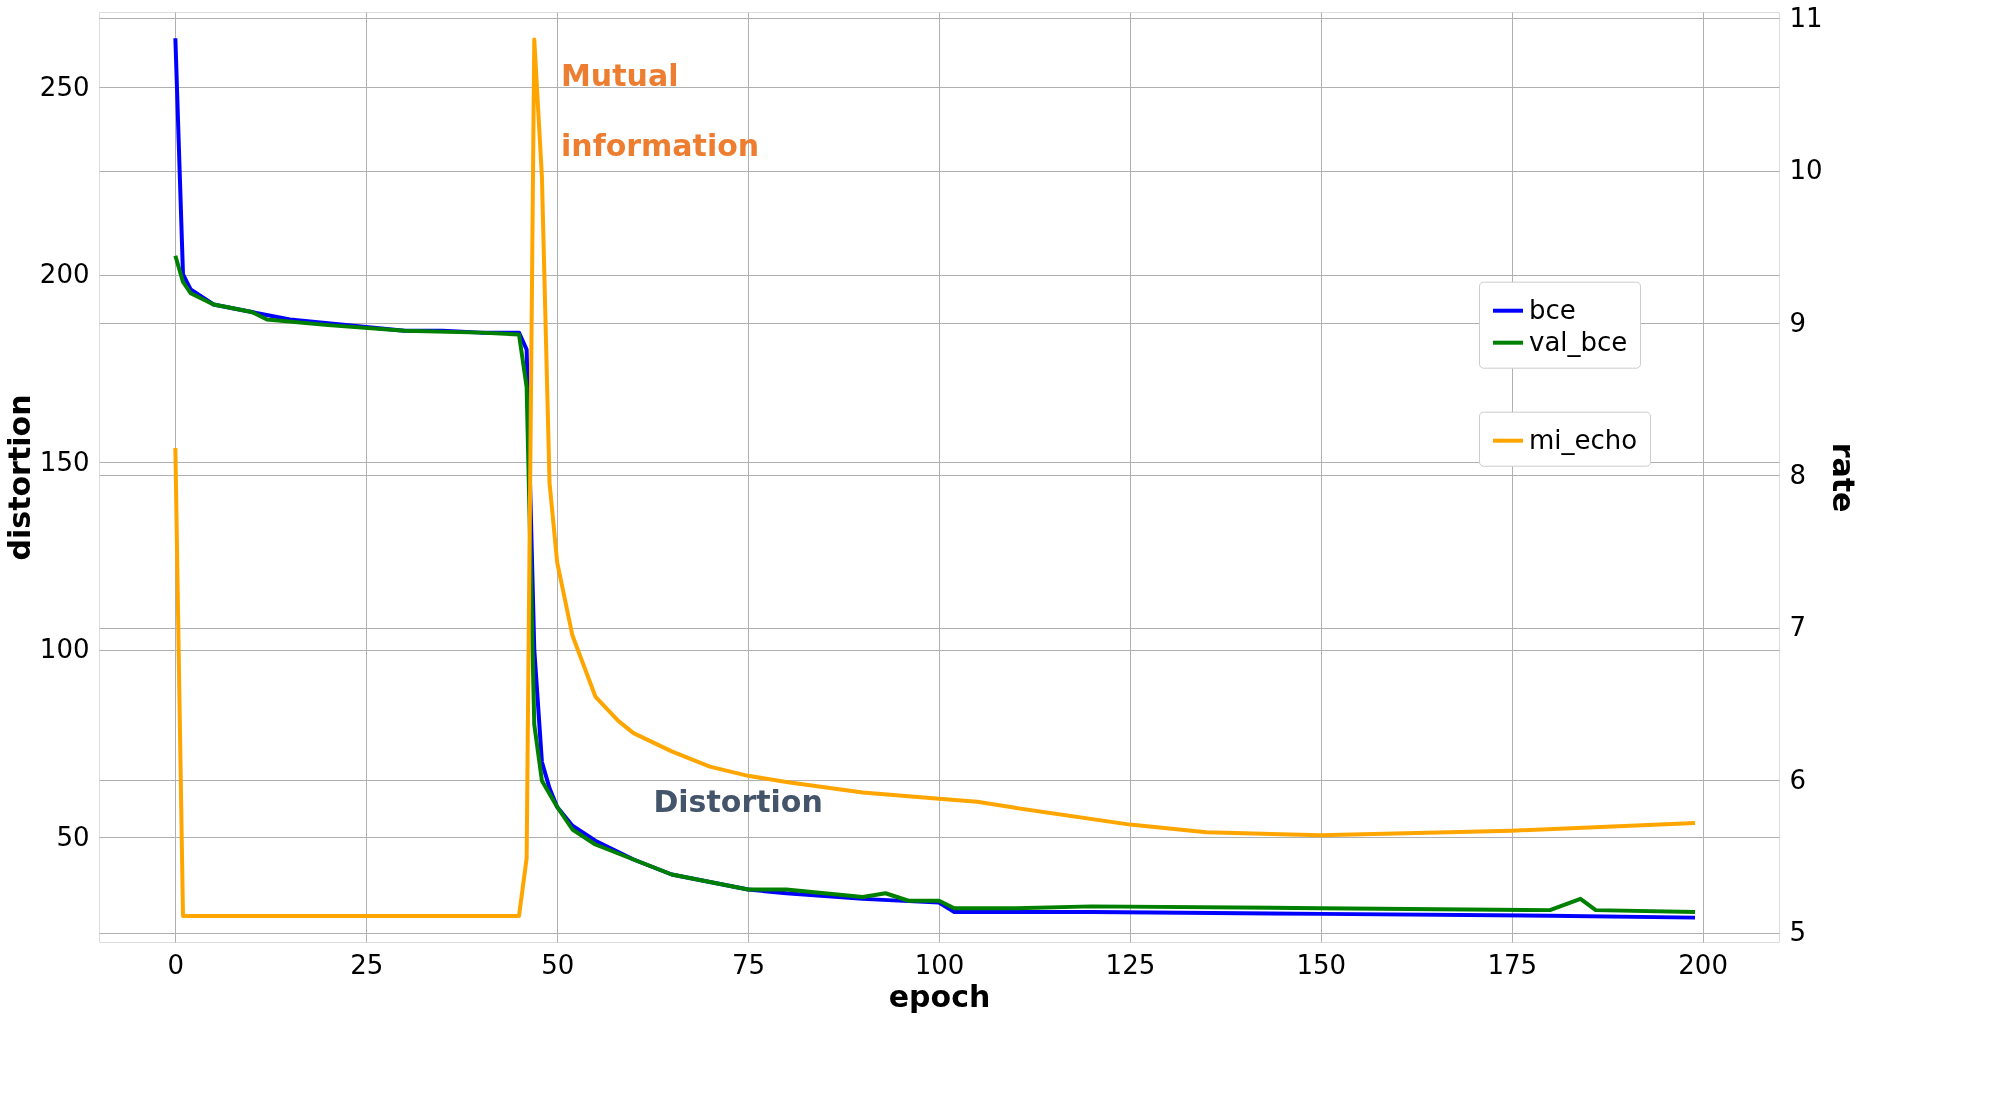 This screenshot has width=2013, height=1109. What do you see at coordinates (660, 110) in the screenshot?
I see `annotation: Mutual information` at bounding box center [660, 110].